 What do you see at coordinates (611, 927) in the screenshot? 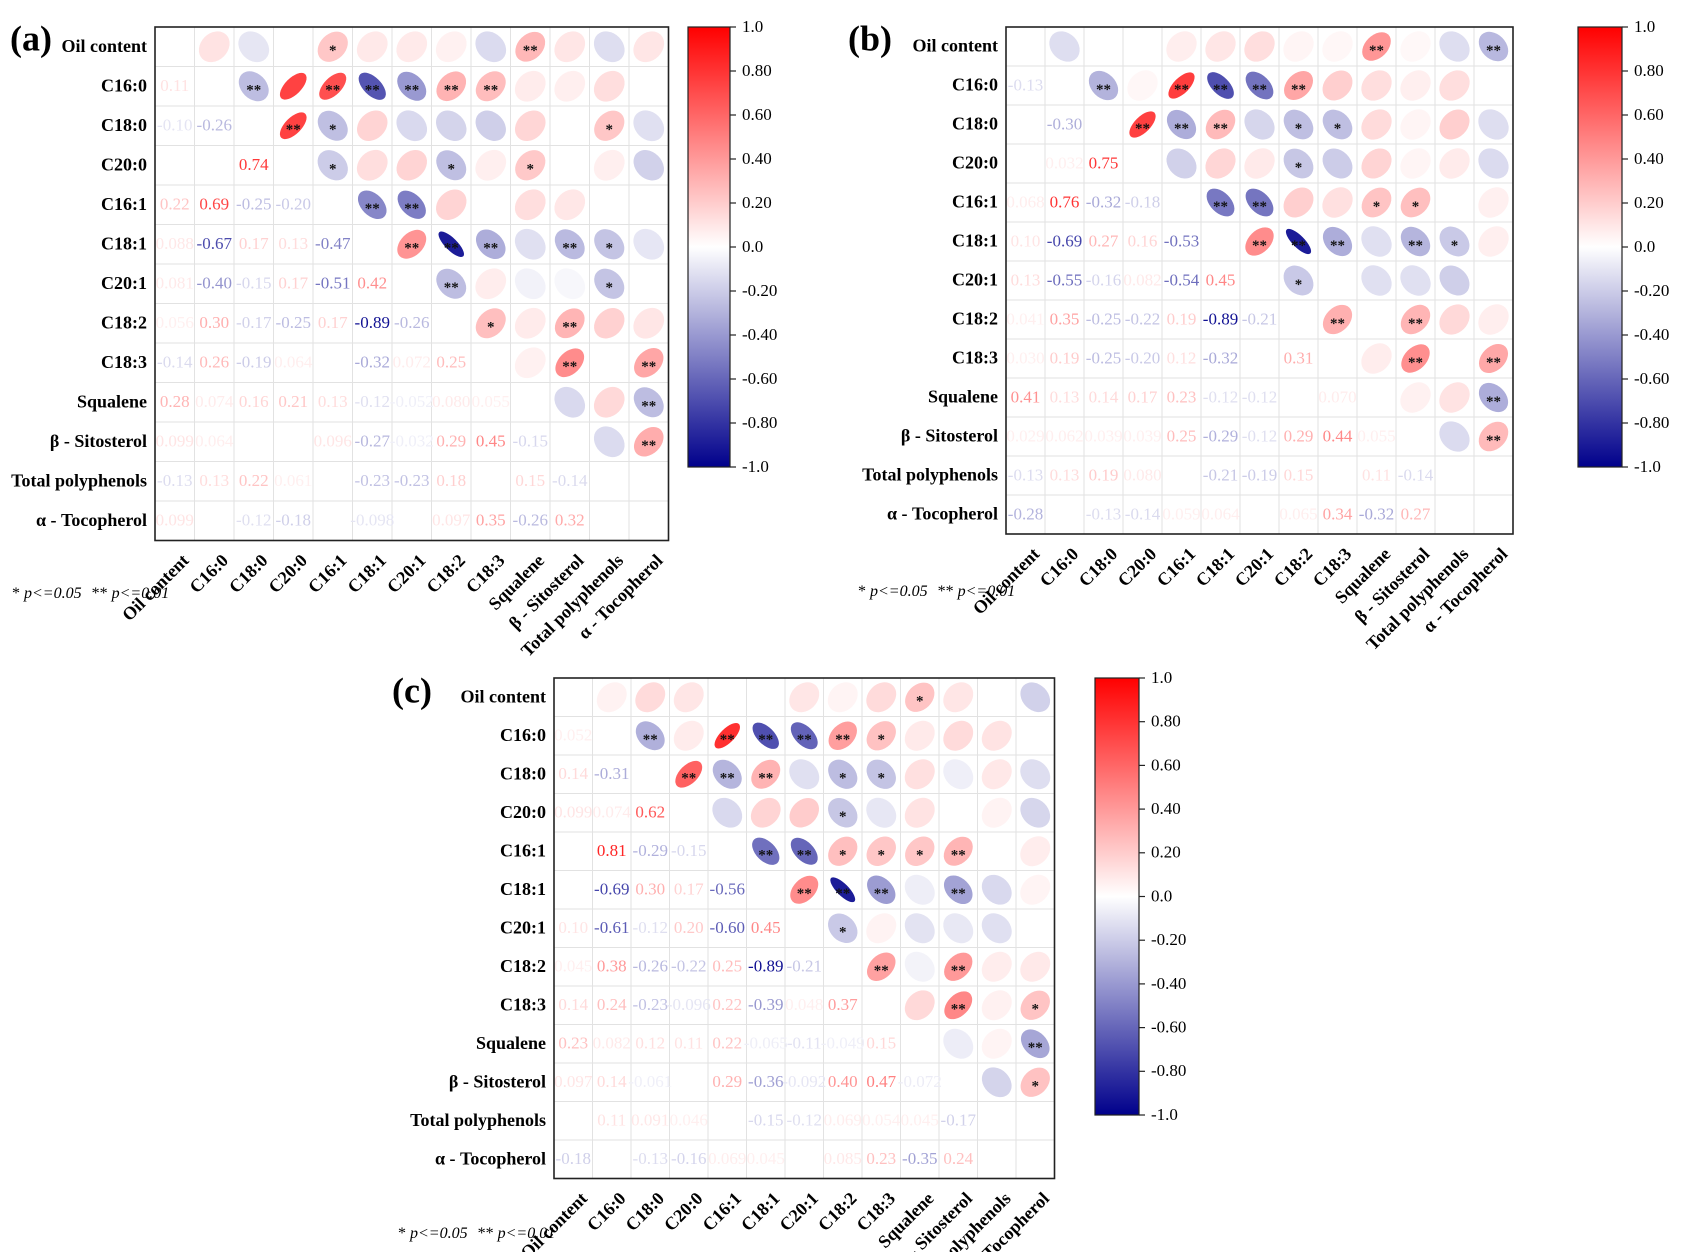
I see `corr-value: -0.61` at bounding box center [611, 927].